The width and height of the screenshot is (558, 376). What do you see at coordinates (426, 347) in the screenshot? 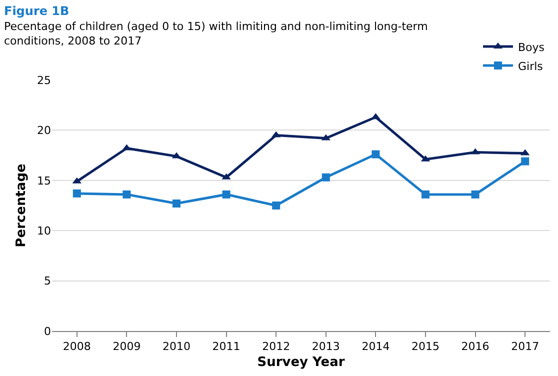
I see `x-tick-label: 2015` at bounding box center [426, 347].